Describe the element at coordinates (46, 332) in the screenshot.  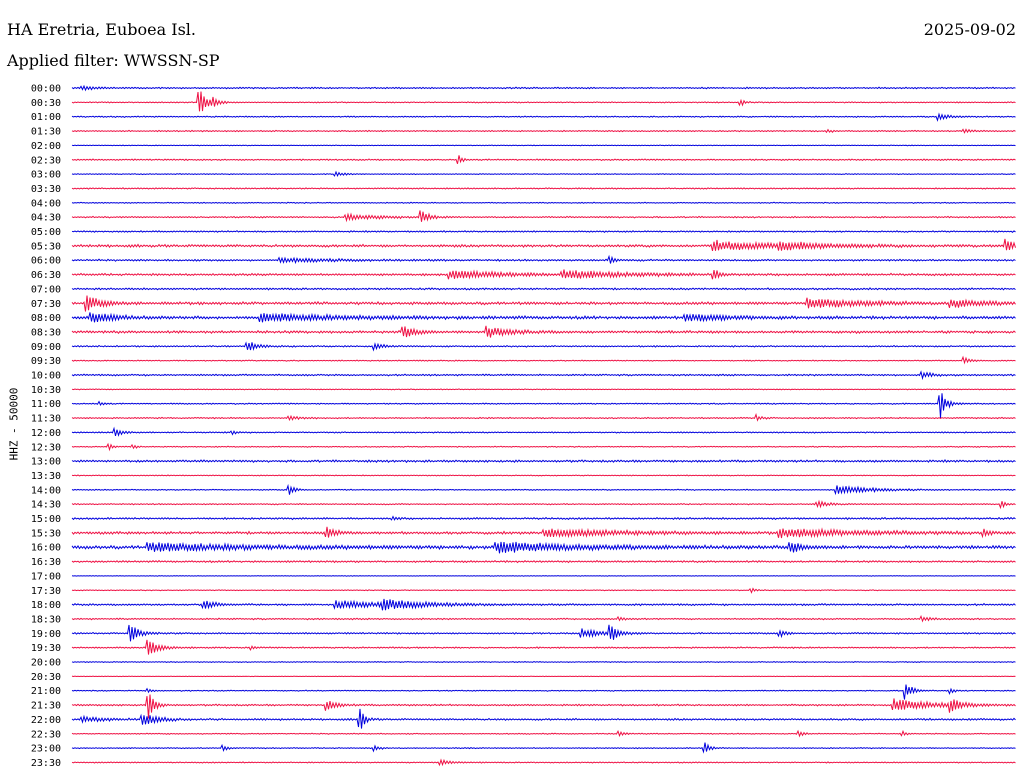
I see `time-tick-label: 08:30` at that location.